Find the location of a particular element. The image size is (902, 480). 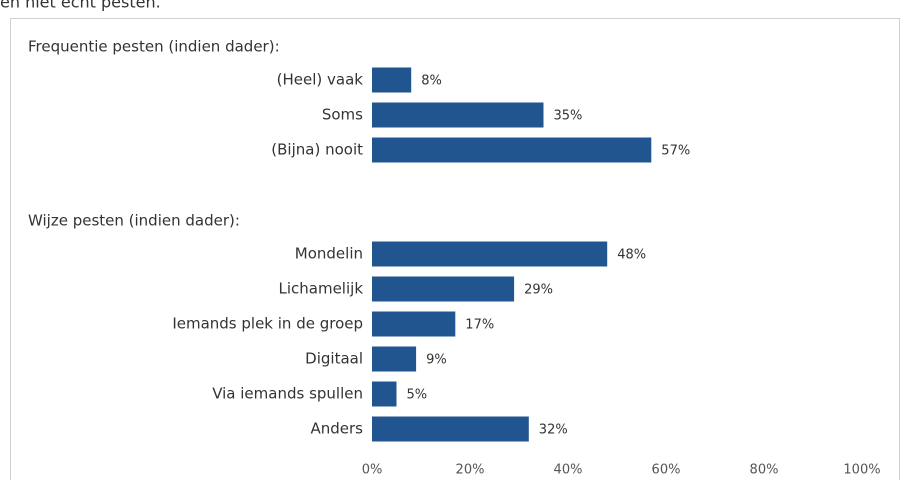

data-label: 9% is located at coordinates (436, 360).